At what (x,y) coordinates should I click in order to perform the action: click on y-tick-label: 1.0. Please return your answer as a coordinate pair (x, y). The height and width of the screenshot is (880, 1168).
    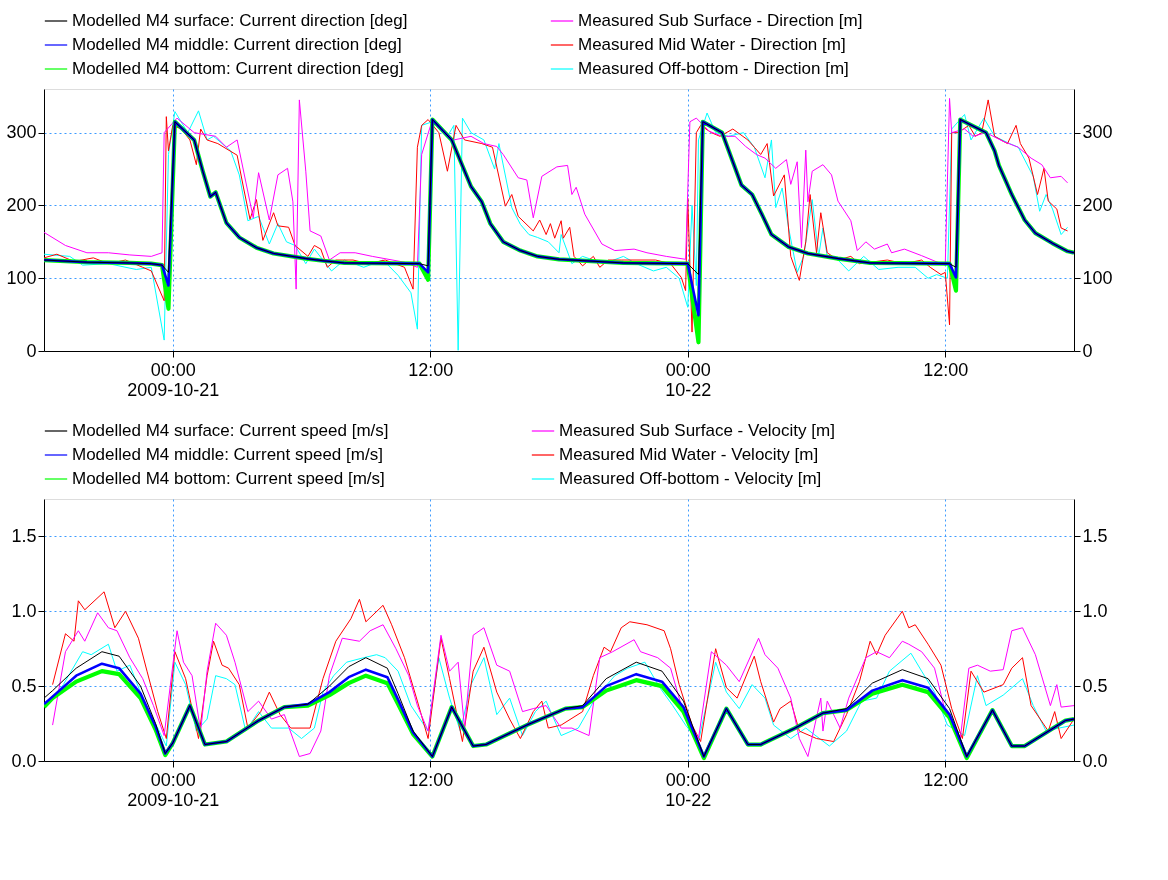
    Looking at the image, I should click on (24, 610).